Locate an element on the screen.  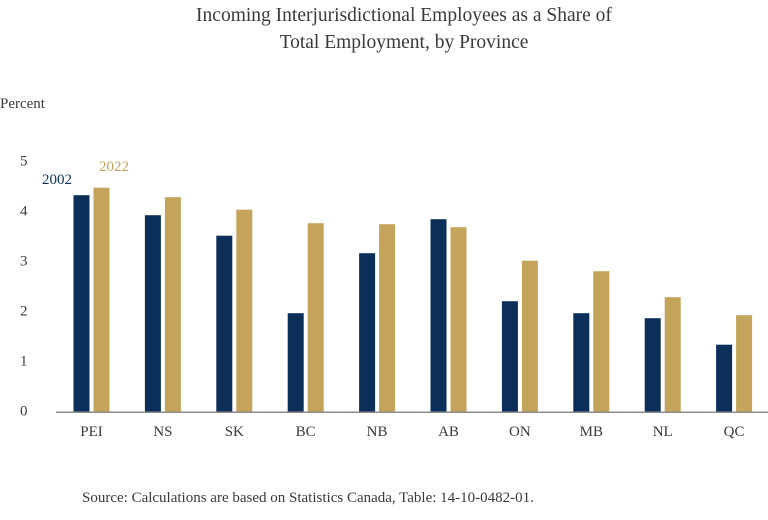
bar-sk-2022 is located at coordinates (244, 310).